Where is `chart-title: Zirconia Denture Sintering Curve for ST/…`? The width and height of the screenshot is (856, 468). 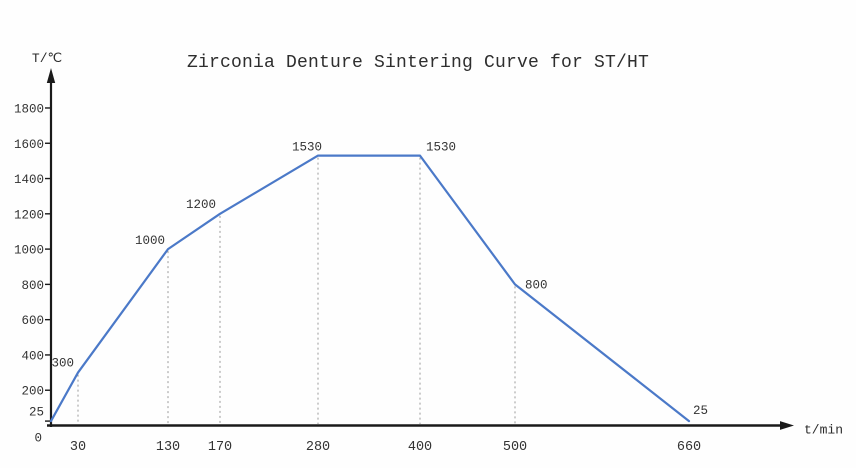 chart-title: Zirconia Denture Sintering Curve for ST/… is located at coordinates (418, 63).